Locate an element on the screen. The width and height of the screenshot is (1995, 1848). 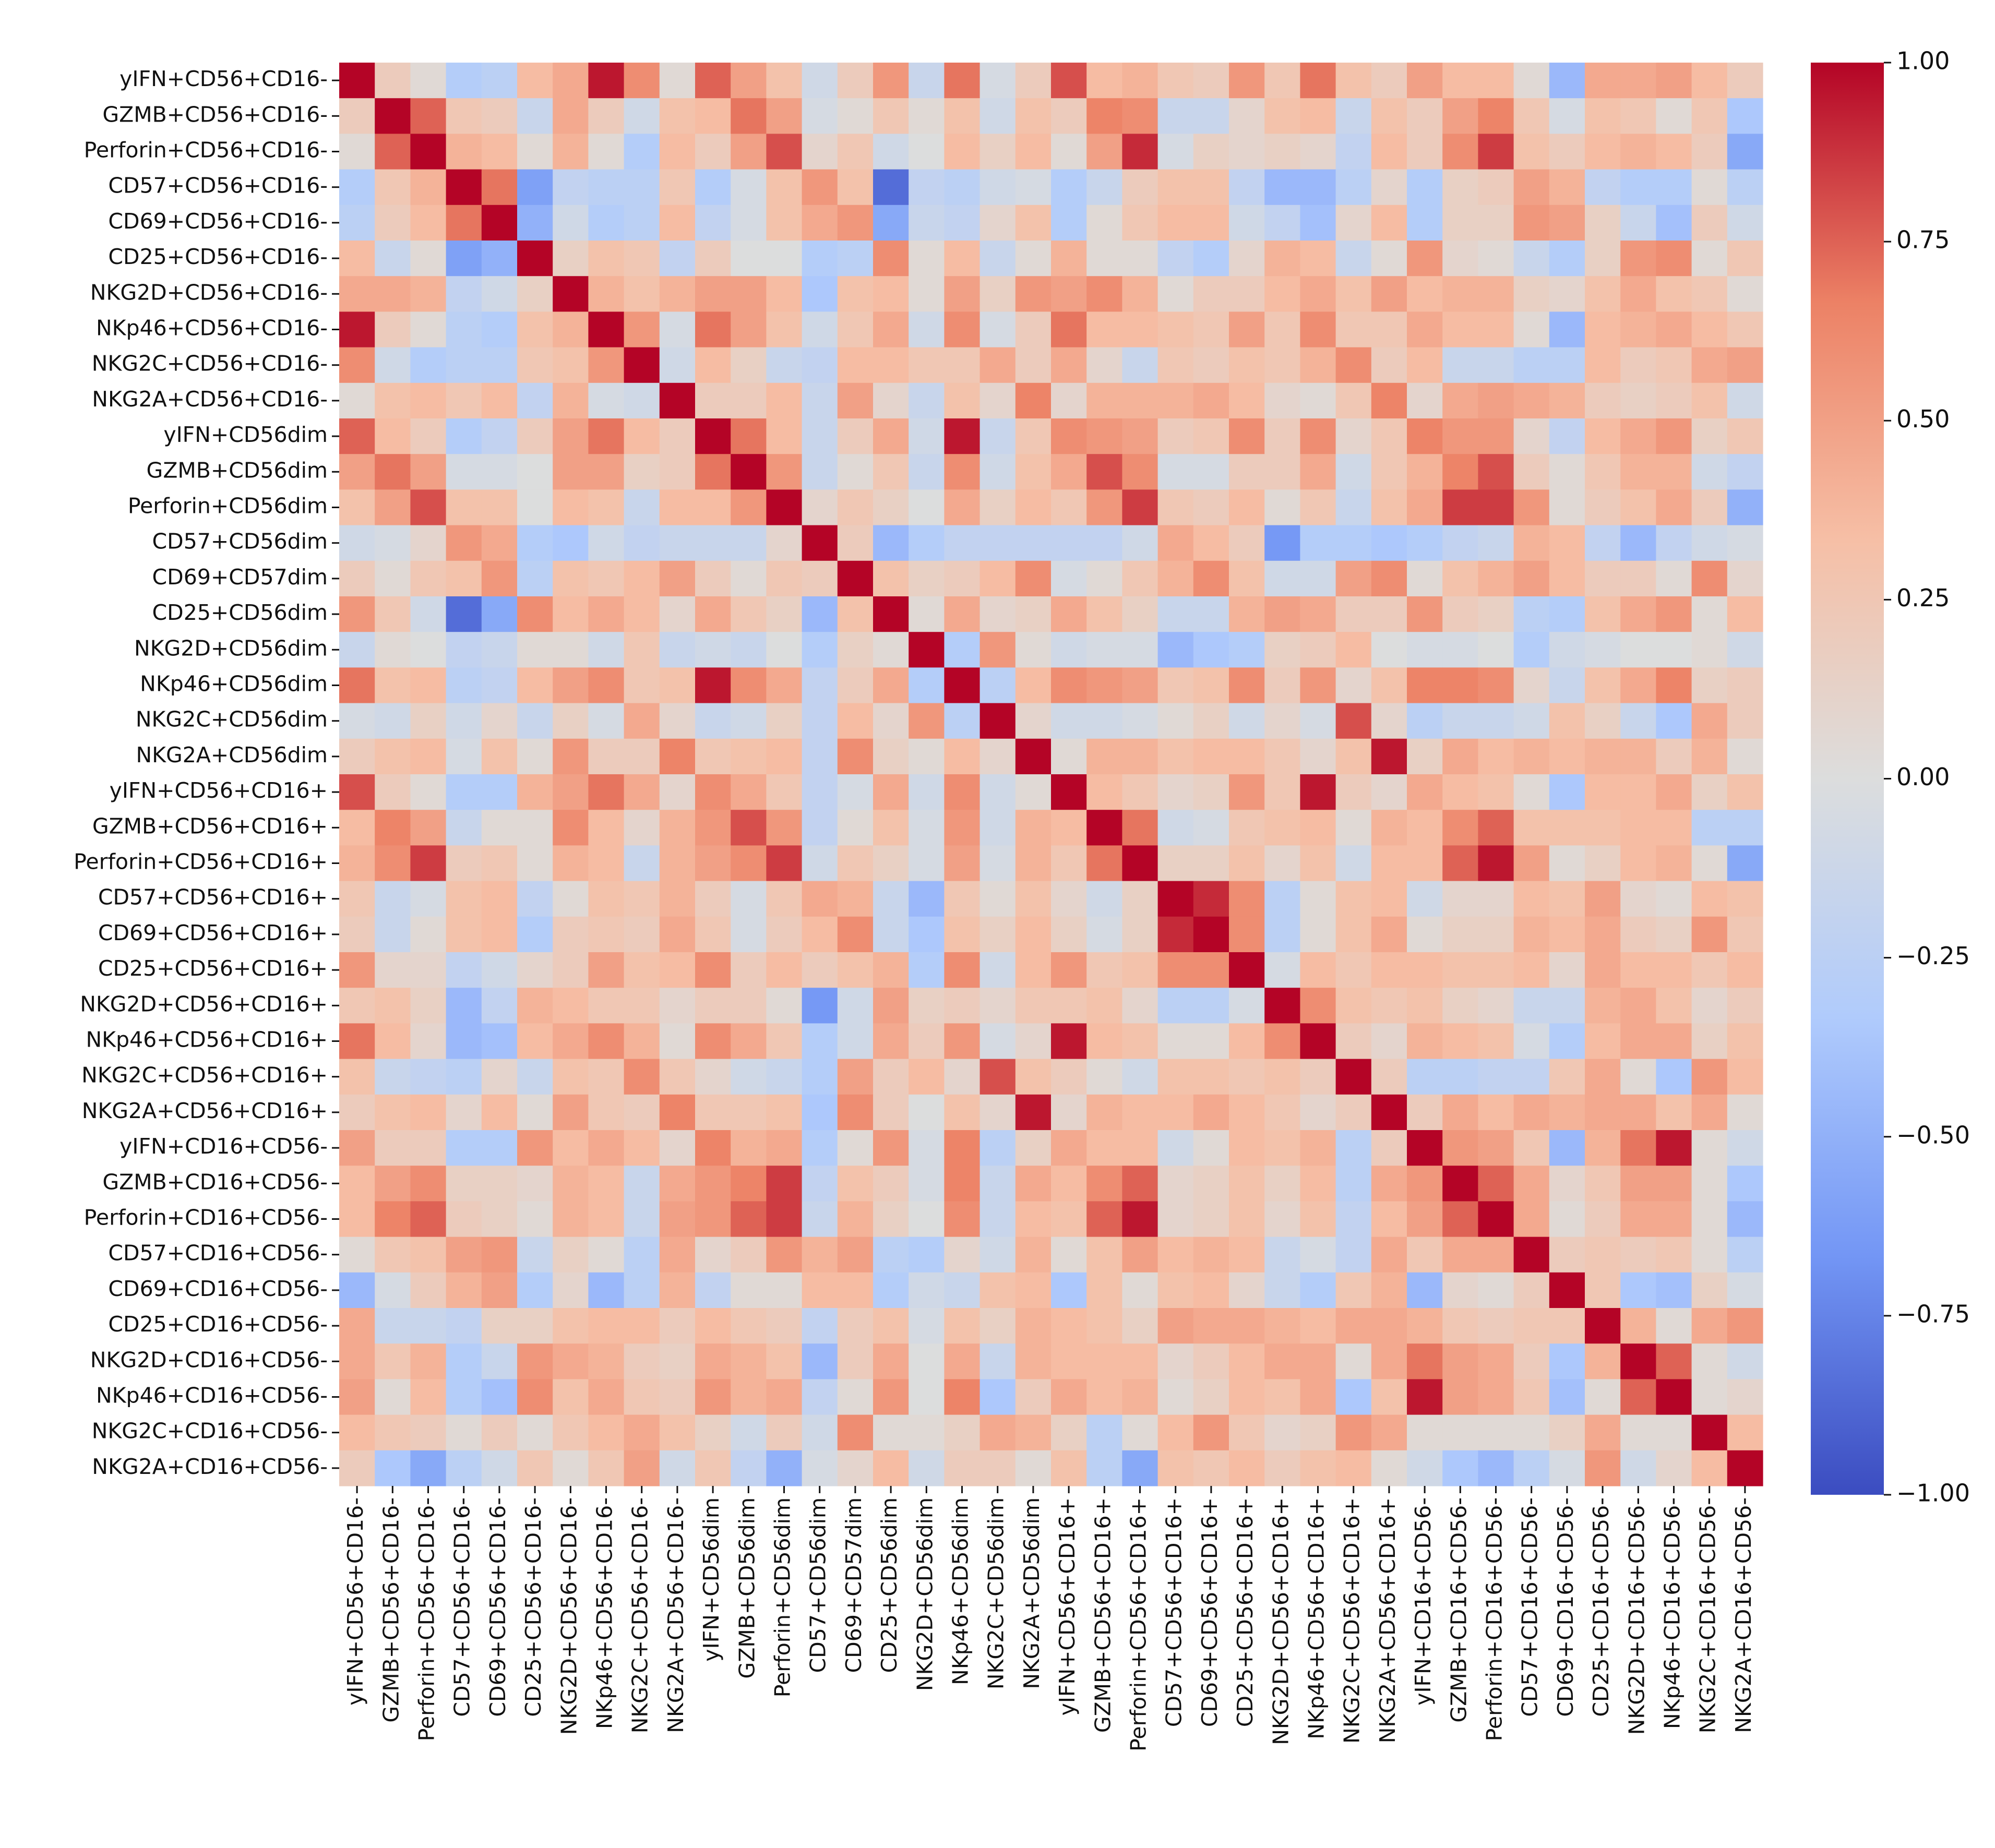
column-label: CD57+CD16+CD56- is located at coordinates (1530, 1607).